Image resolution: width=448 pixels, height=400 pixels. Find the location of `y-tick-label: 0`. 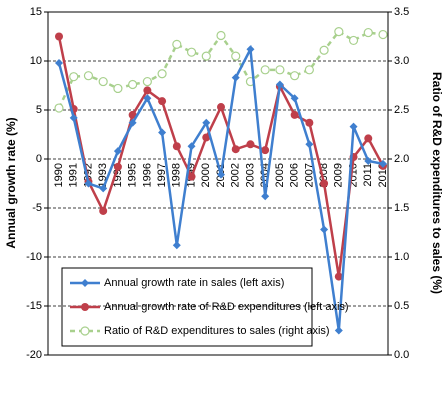

y-tick-label: 0 is located at coordinates (39, 159).